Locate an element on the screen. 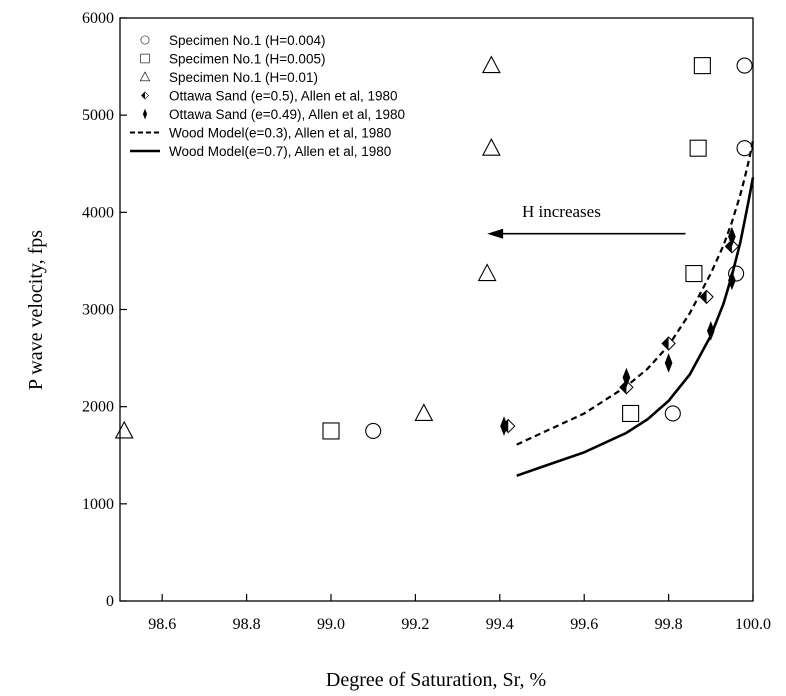 The image size is (786, 696). x-axis-title: Degree of Saturation, Sr, % is located at coordinates (436, 680).